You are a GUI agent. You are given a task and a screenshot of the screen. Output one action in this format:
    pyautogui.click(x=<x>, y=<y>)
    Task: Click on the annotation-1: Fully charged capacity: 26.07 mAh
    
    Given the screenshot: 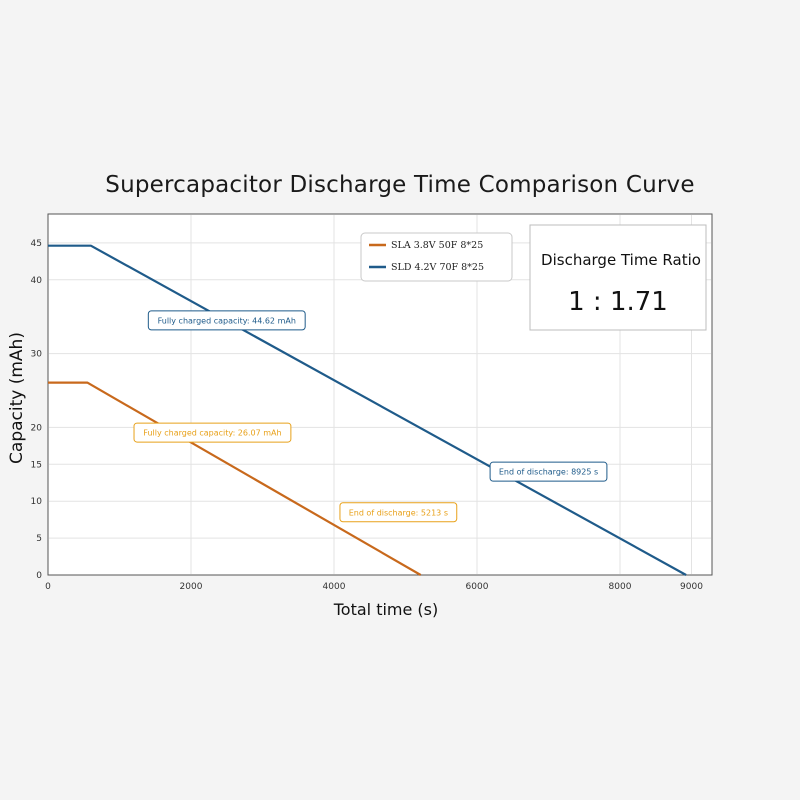 What is the action you would take?
    pyautogui.click(x=212, y=432)
    